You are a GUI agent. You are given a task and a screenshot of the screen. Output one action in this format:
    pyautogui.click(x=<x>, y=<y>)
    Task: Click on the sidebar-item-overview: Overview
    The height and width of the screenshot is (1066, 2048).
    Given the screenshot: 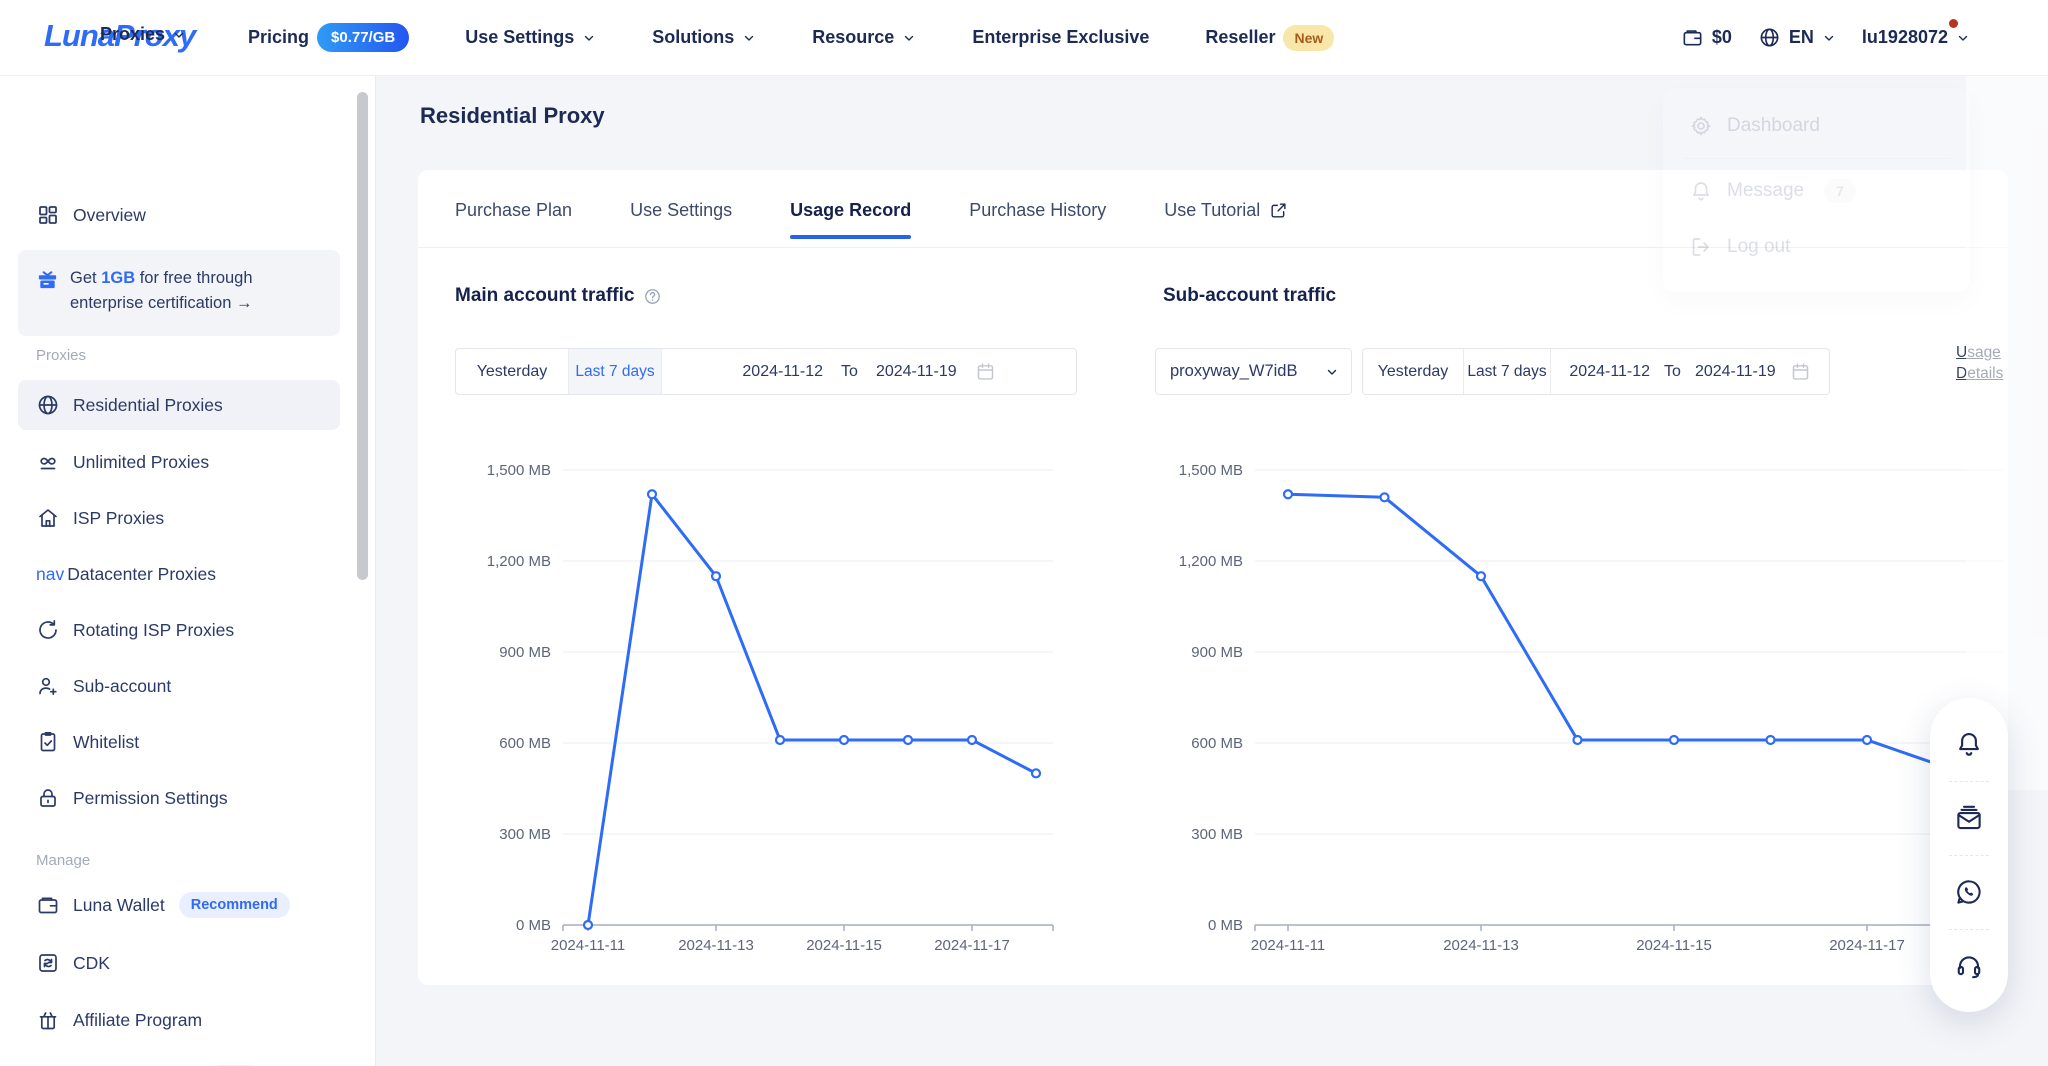 What is the action you would take?
    pyautogui.click(x=179, y=215)
    